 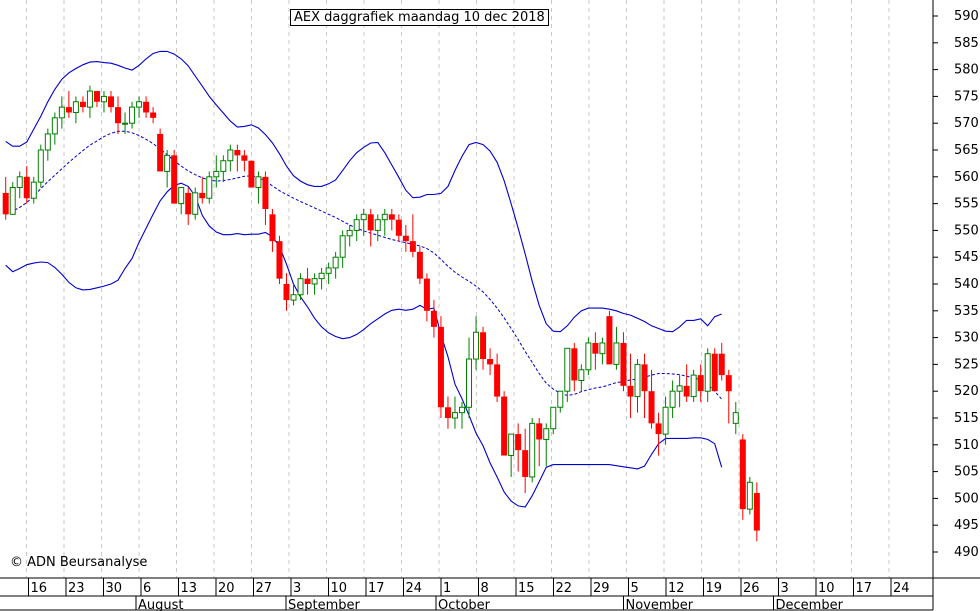 What do you see at coordinates (76, 588) in the screenshot?
I see `x-tick-label: 23` at bounding box center [76, 588].